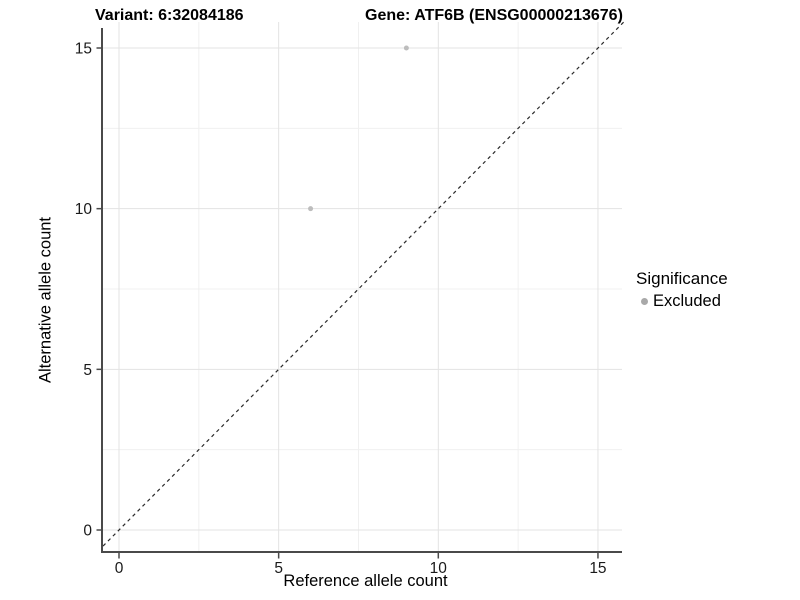 The width and height of the screenshot is (800, 600). What do you see at coordinates (278, 568) in the screenshot?
I see `x-tick-label: 5` at bounding box center [278, 568].